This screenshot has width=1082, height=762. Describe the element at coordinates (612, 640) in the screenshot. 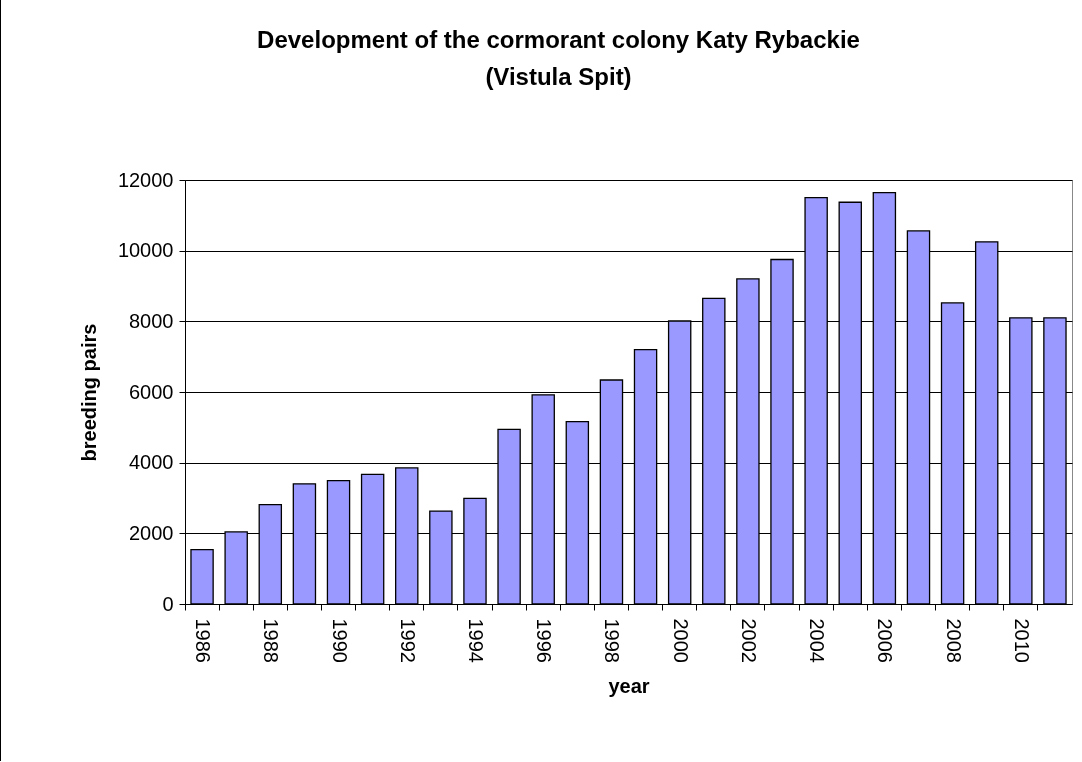

I see `x-tick-label: 1998` at that location.